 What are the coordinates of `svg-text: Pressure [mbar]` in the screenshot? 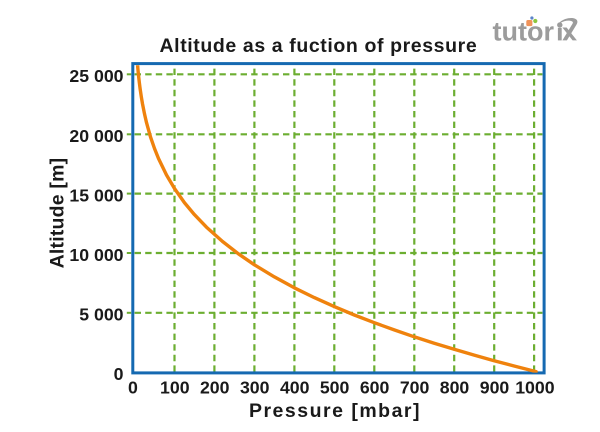 It's located at (335, 411).